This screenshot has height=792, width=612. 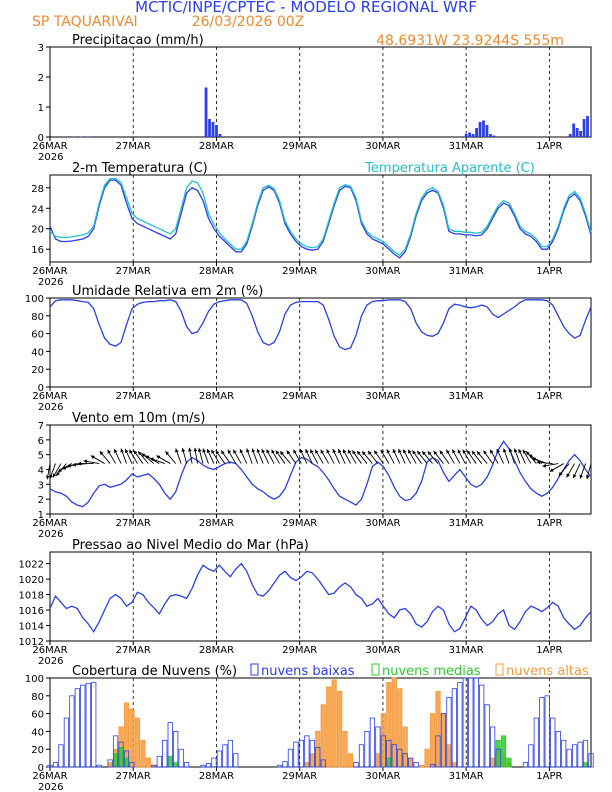 I want to click on y-tick-label: 100, so click(x=34, y=679).